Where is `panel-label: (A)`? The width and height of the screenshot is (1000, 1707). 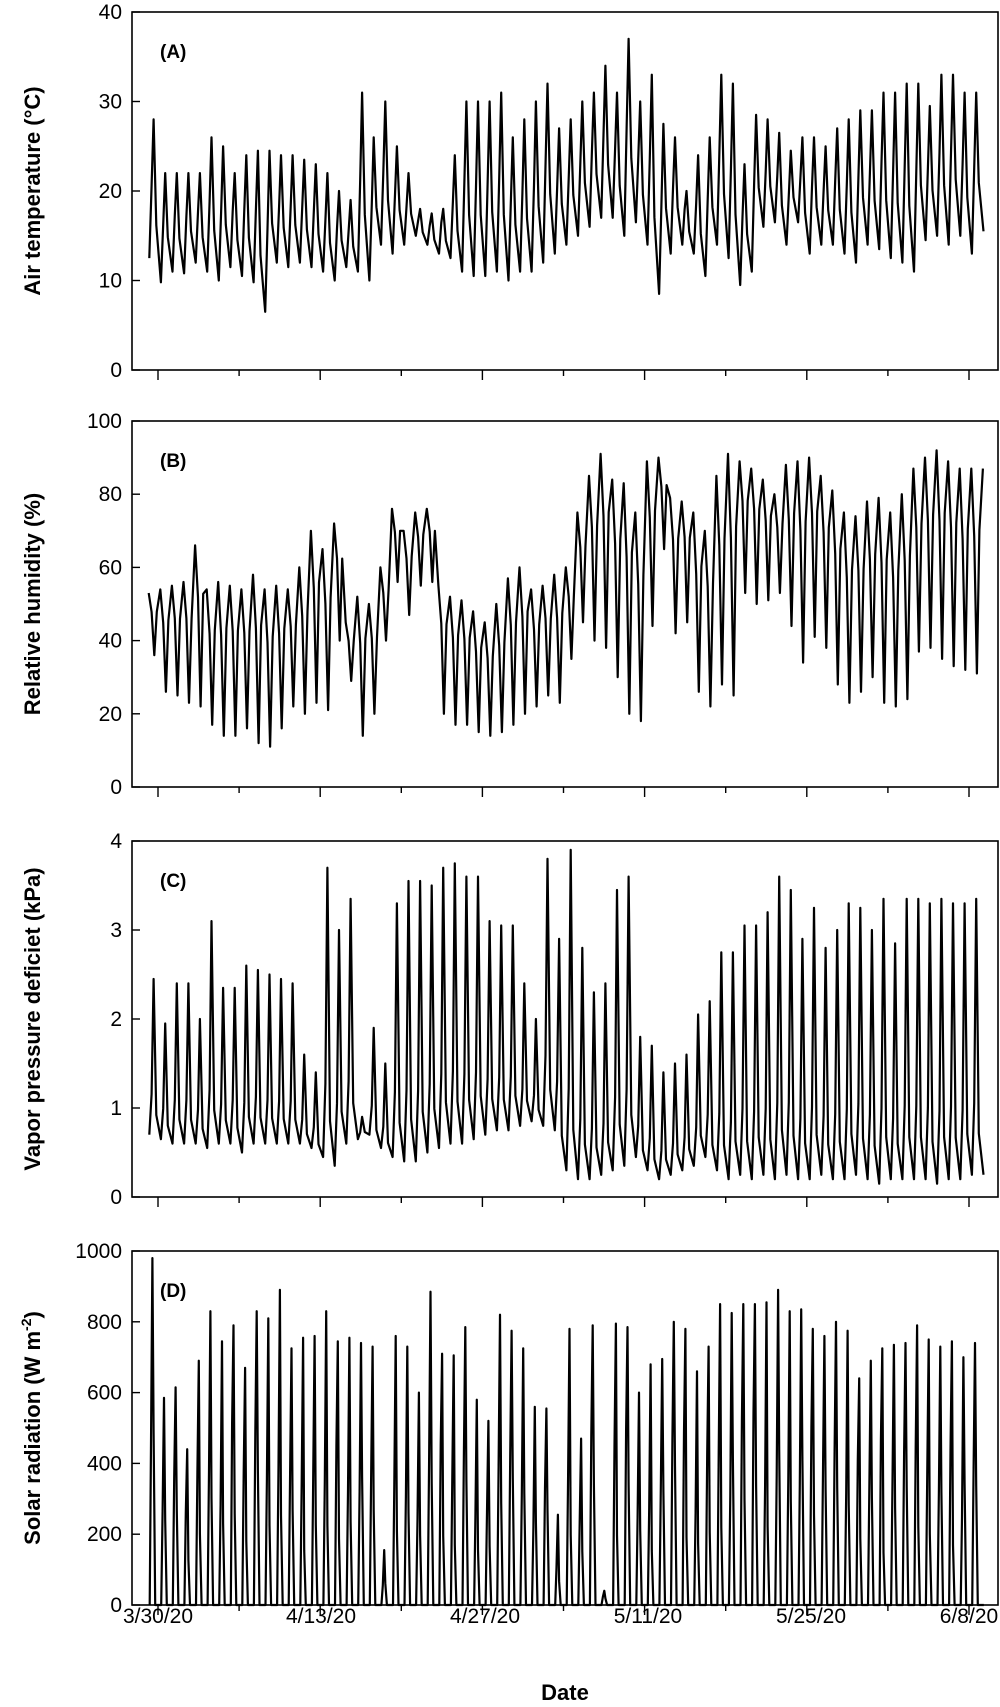 panel-label: (A) is located at coordinates (173, 52).